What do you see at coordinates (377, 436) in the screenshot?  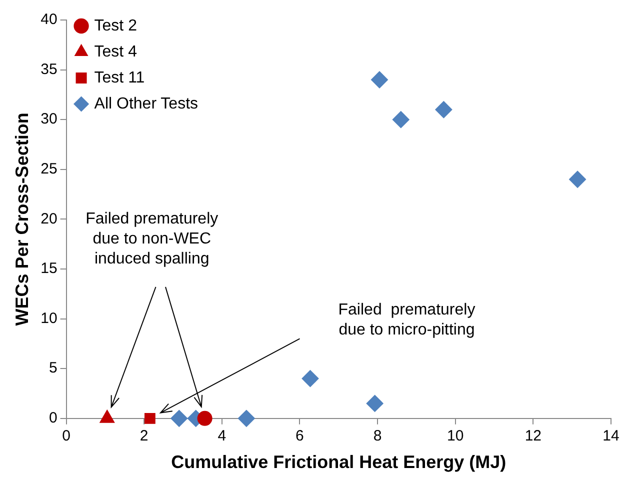 I see `x-tick-label: 8` at bounding box center [377, 436].